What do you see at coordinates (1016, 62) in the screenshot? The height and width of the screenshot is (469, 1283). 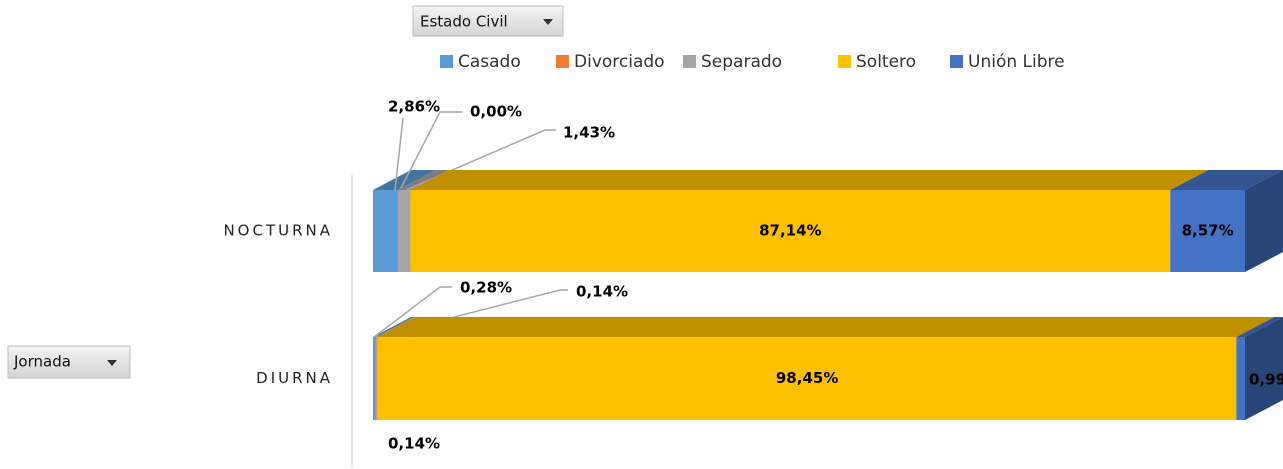 I see `legend-label: Unión Libre` at bounding box center [1016, 62].